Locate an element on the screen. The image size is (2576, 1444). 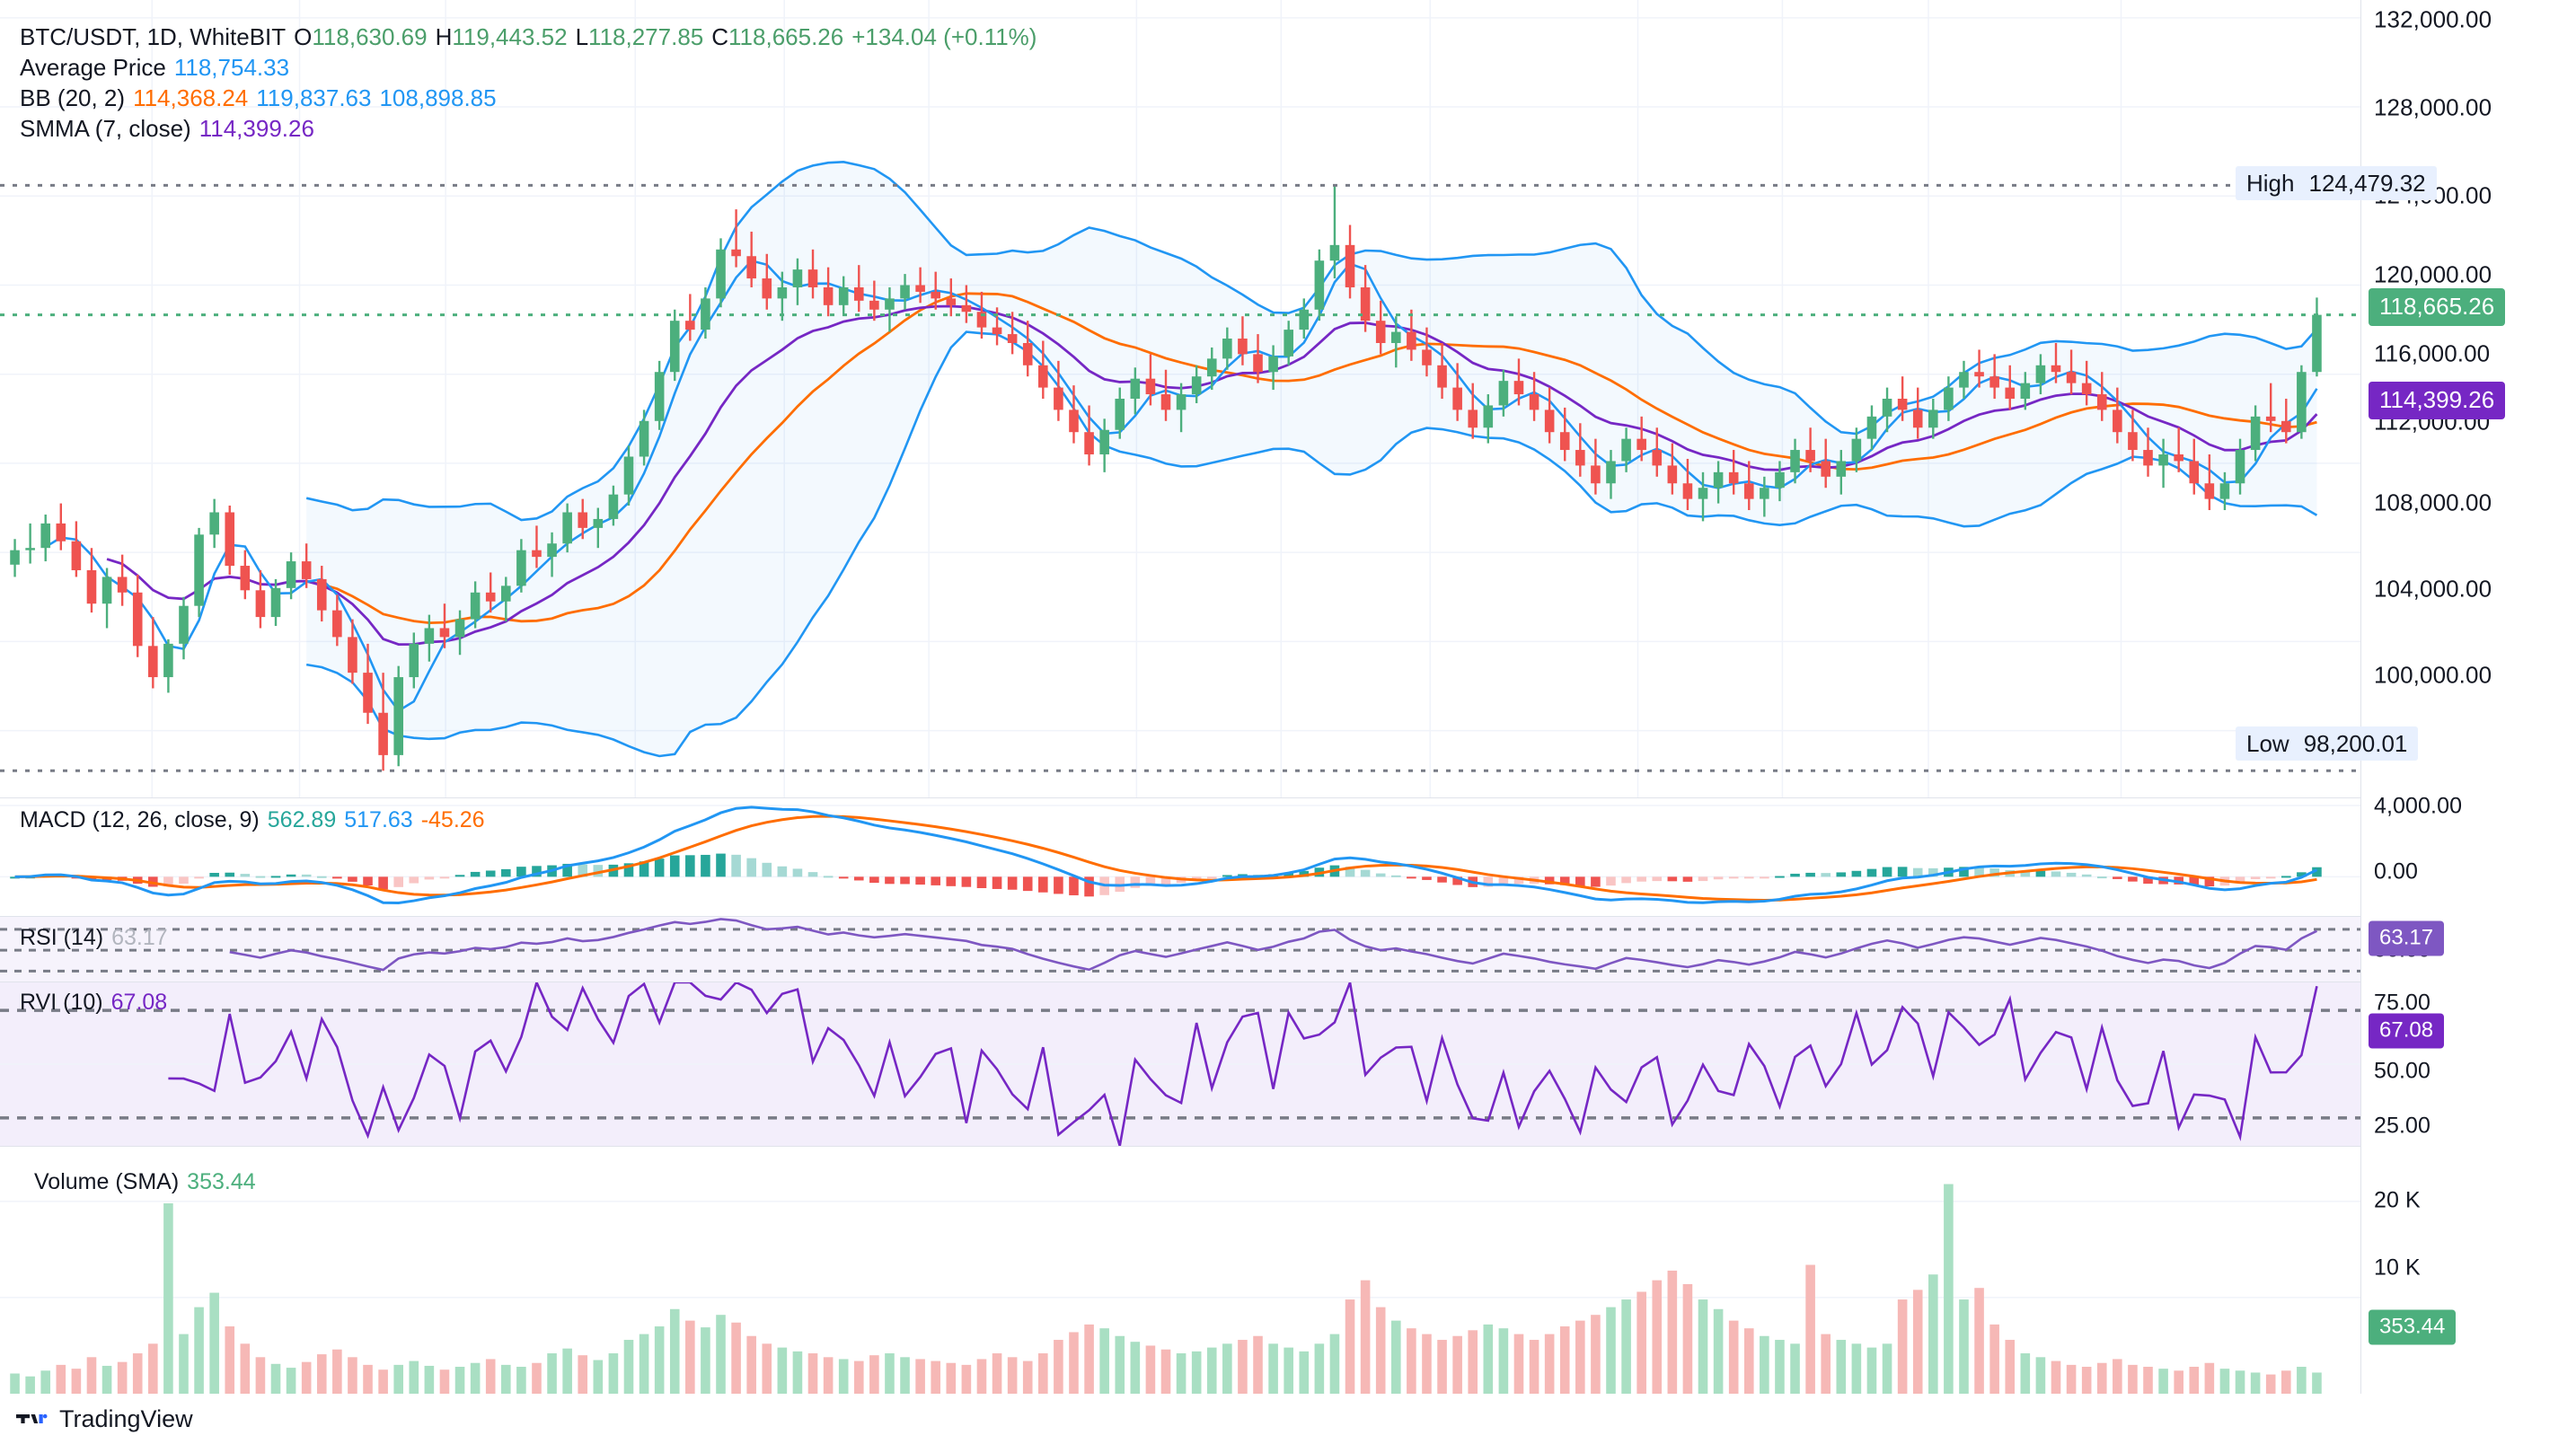
low-marker: Low 98,200.01 is located at coordinates (2327, 743).